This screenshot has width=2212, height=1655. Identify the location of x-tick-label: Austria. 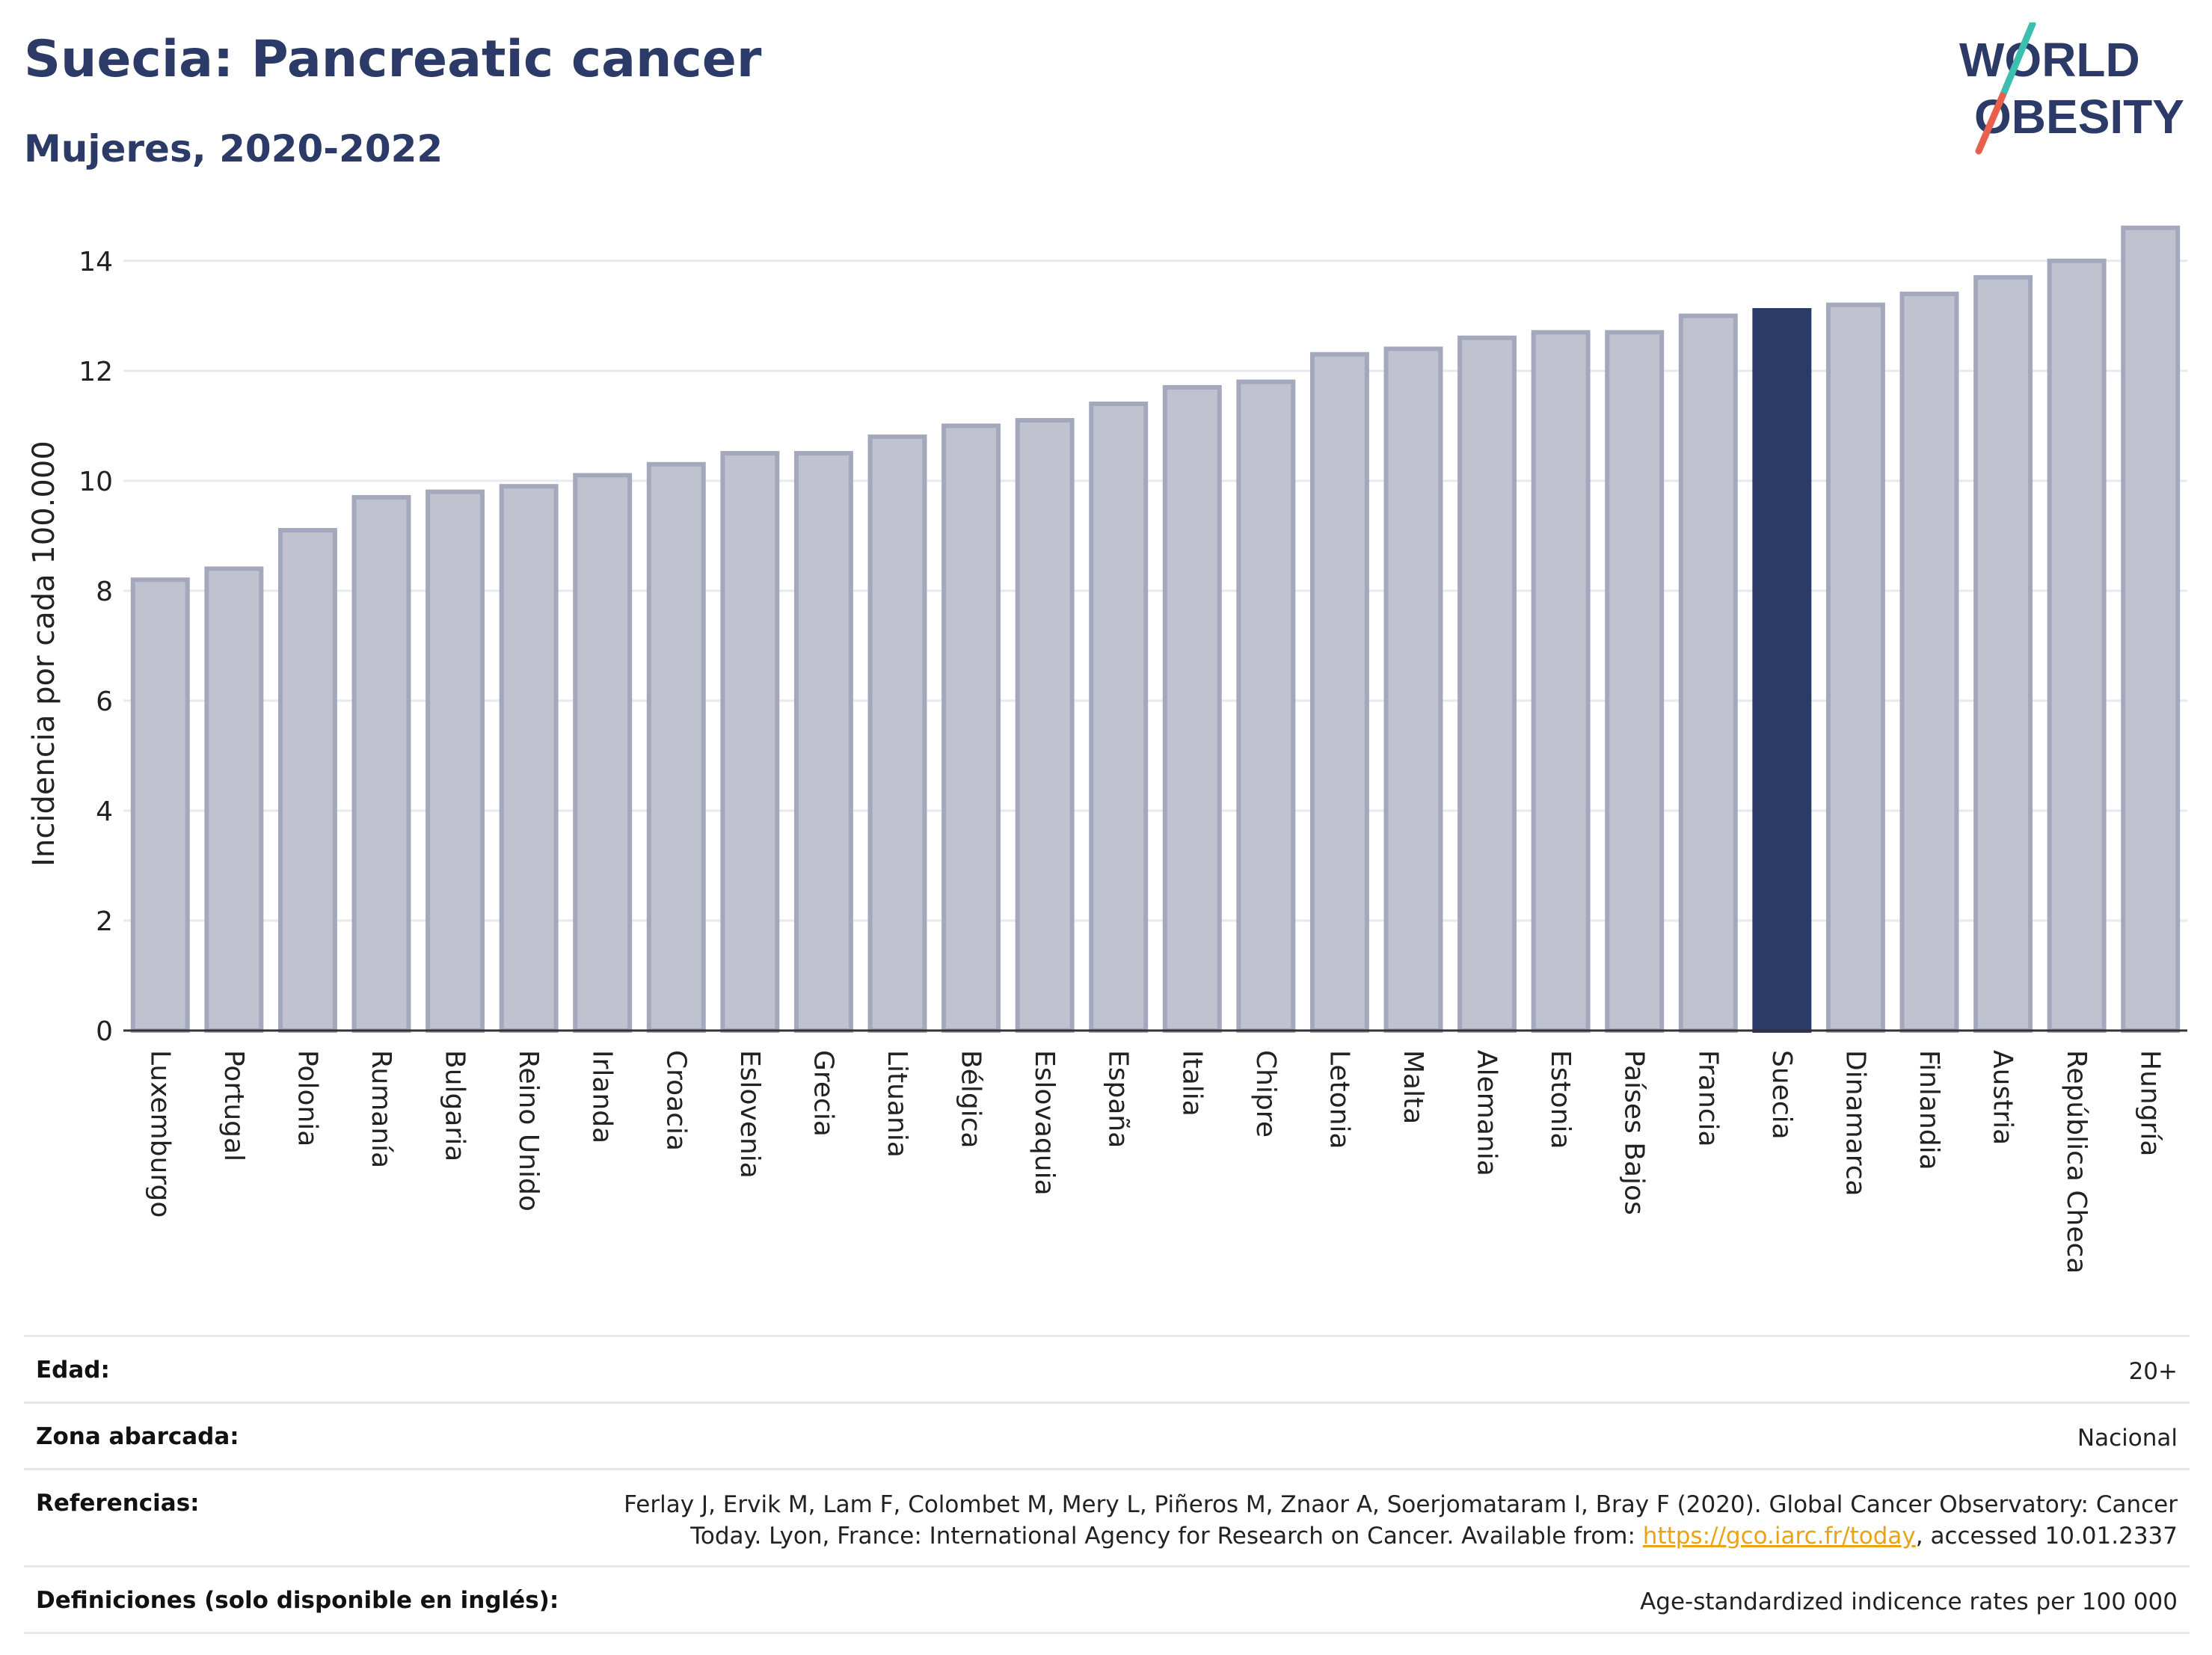
(2003, 1097).